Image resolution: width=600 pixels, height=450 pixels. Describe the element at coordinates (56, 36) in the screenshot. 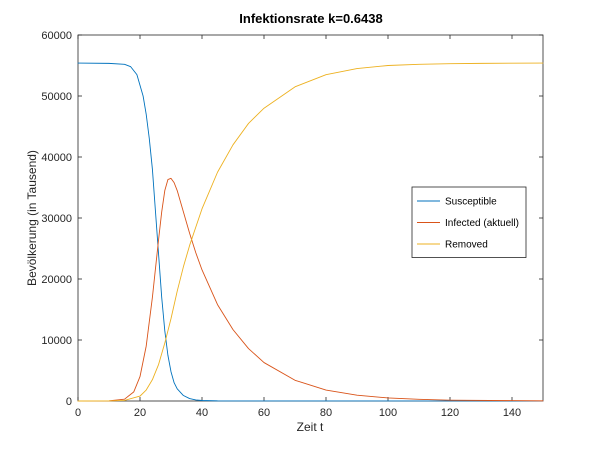

I see `y-tick-label: 60000` at that location.